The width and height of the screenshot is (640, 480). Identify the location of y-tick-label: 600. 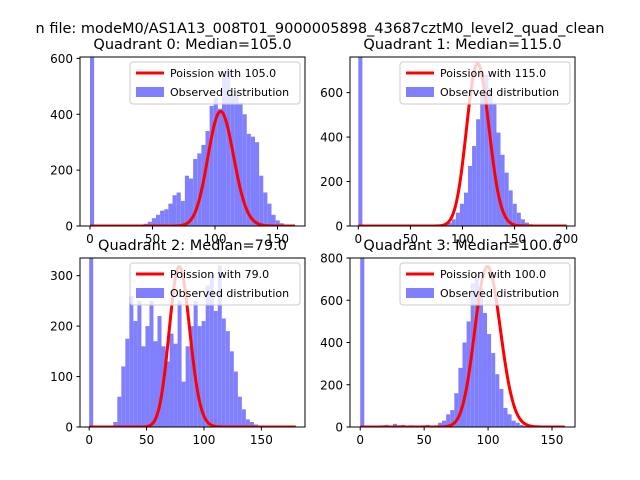
(61, 59).